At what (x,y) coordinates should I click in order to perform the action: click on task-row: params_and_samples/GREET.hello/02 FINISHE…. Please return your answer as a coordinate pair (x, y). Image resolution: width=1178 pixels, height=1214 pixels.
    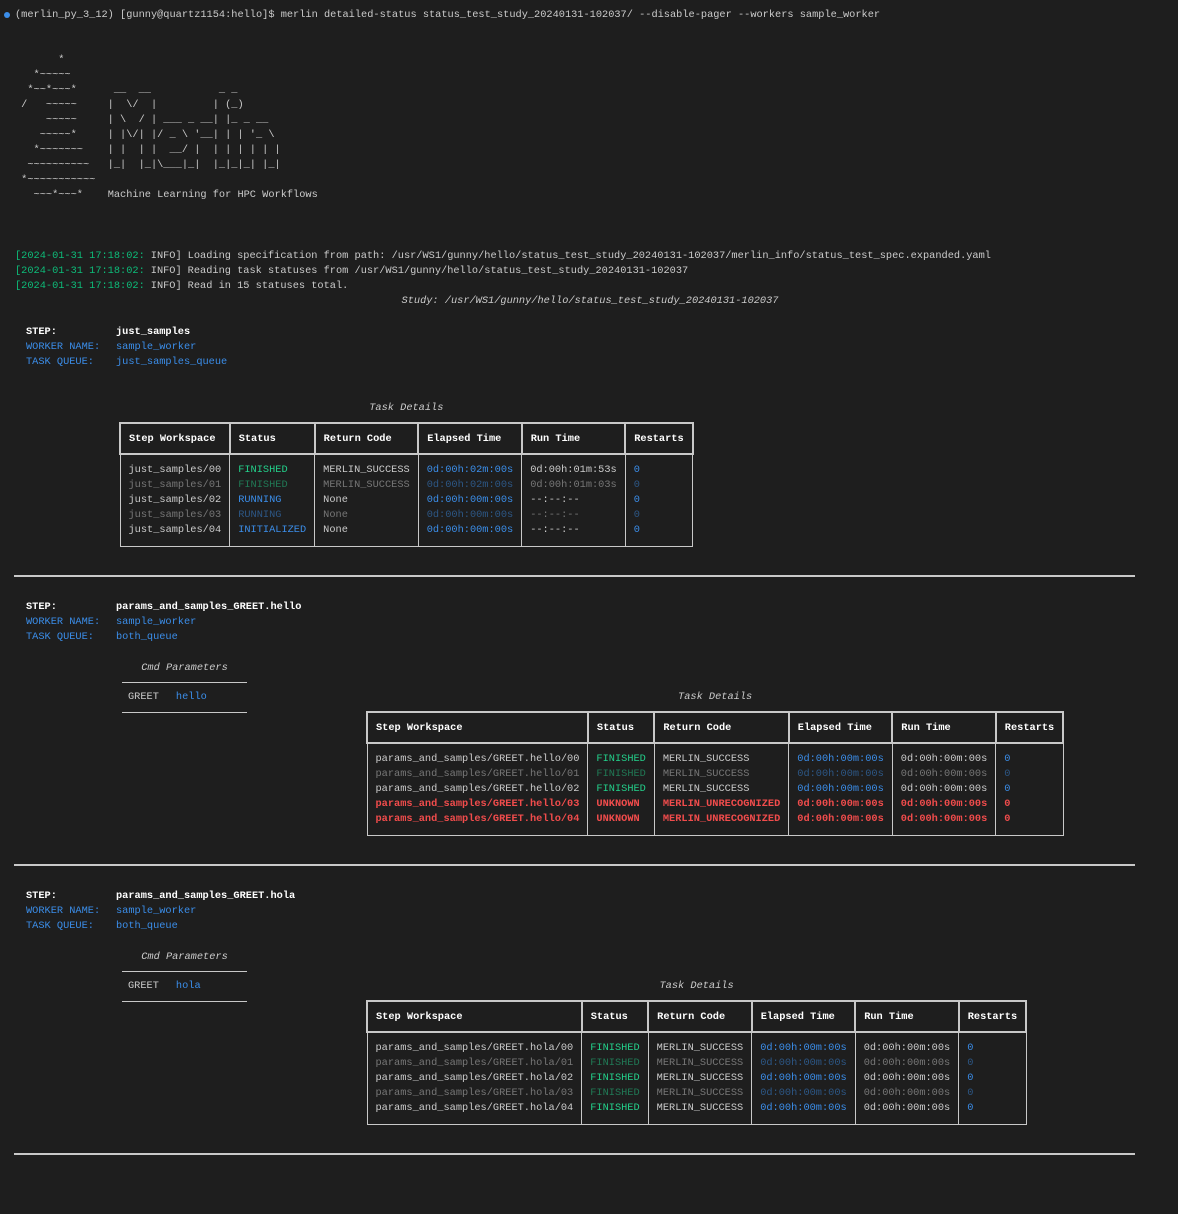
    Looking at the image, I should click on (715, 789).